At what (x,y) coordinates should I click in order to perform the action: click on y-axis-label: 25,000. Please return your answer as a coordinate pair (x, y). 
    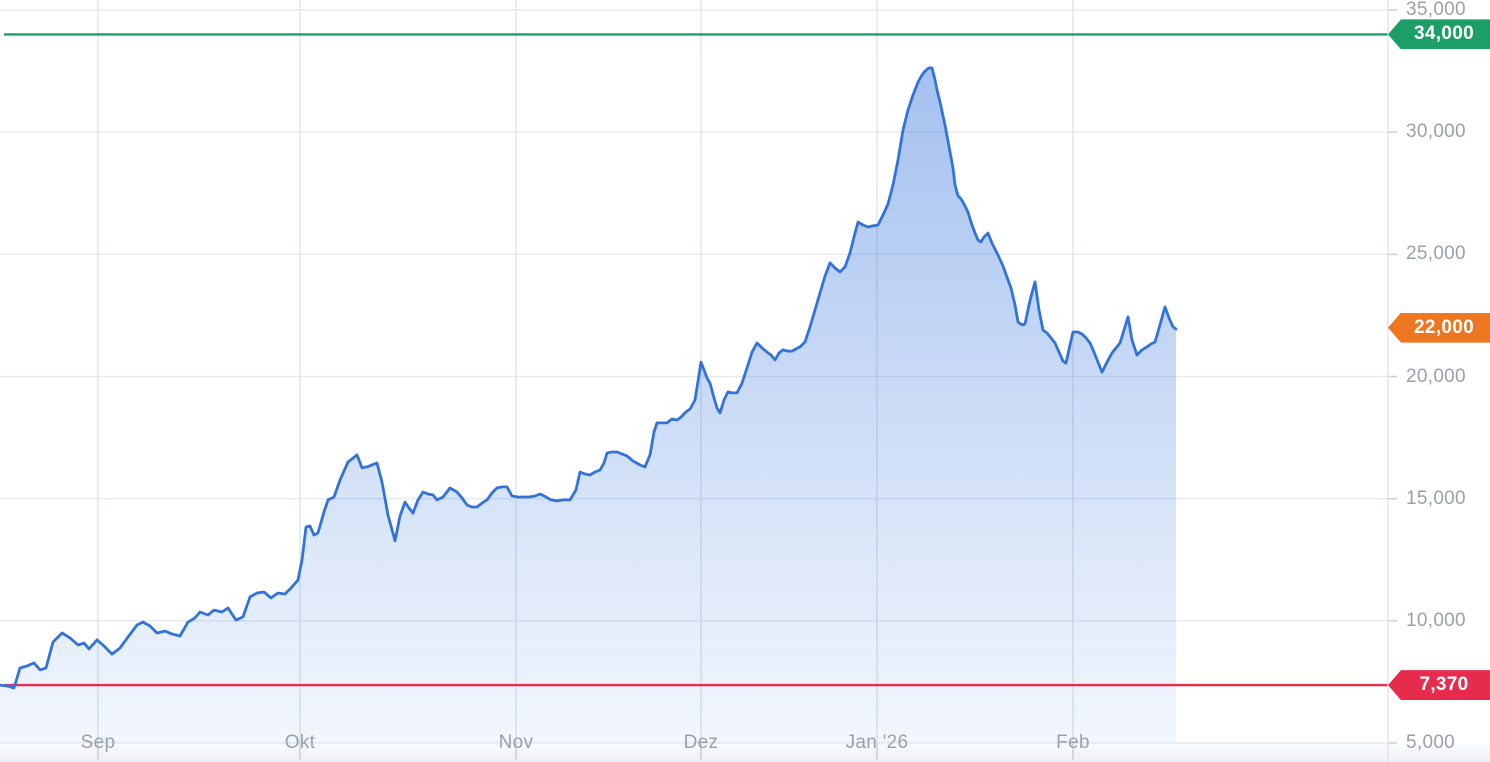
    Looking at the image, I should click on (1436, 254).